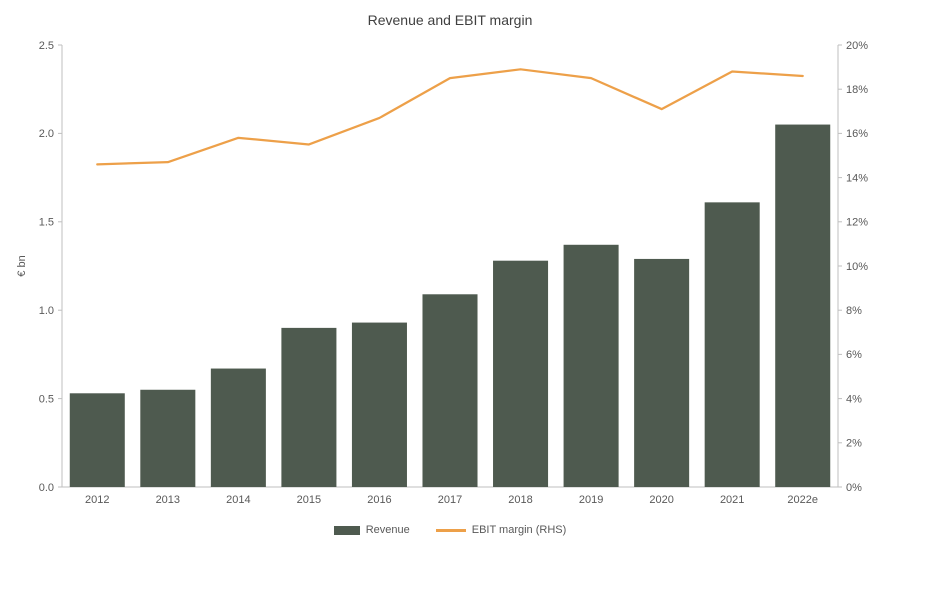  I want to click on x-axis-category-label: 2017, so click(450, 500).